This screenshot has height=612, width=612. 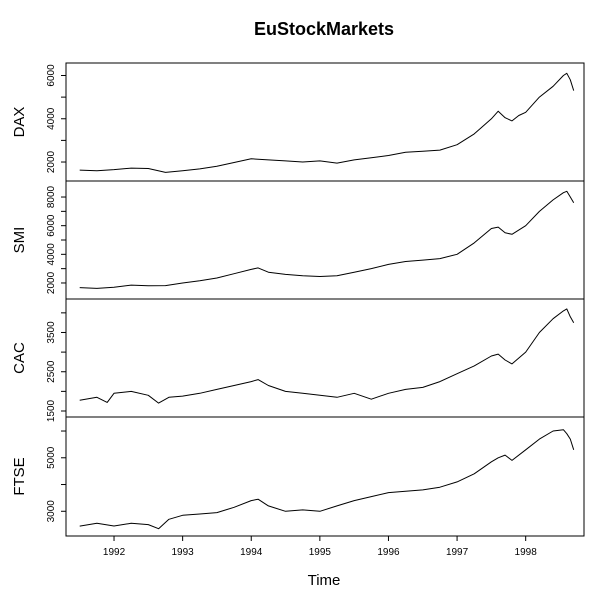 What do you see at coordinates (51, 254) in the screenshot?
I see `y-tick-label-smi: 4000` at bounding box center [51, 254].